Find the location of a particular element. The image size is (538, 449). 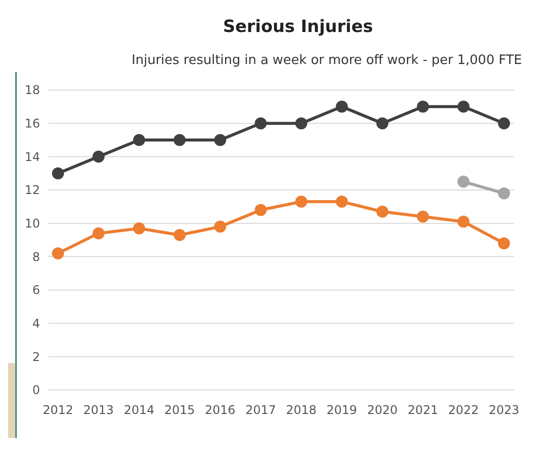

x-tick-label: 2014 is located at coordinates (139, 410).